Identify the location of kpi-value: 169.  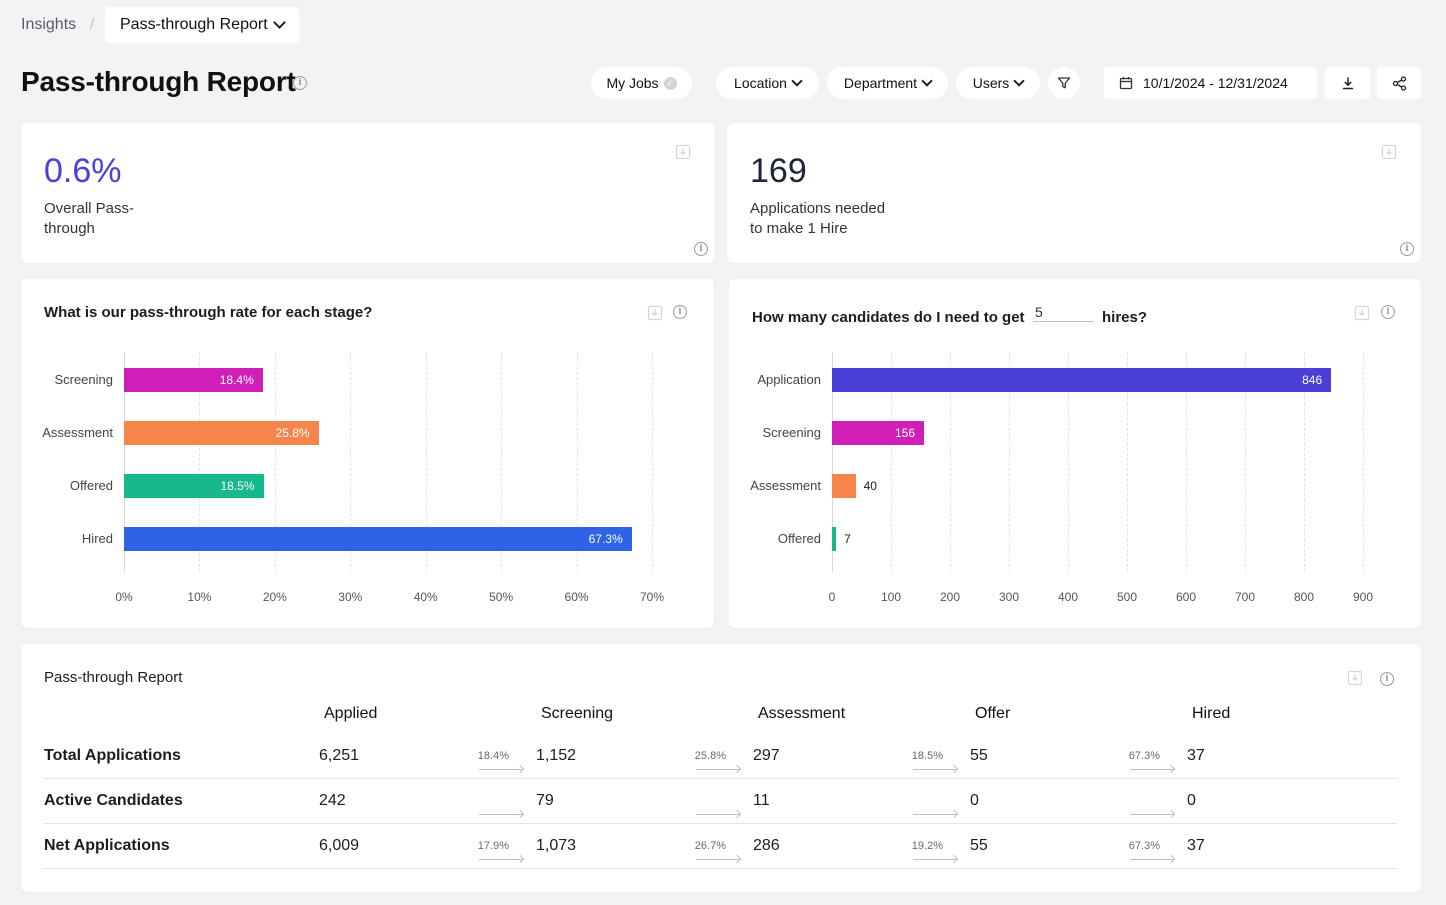
(778, 171).